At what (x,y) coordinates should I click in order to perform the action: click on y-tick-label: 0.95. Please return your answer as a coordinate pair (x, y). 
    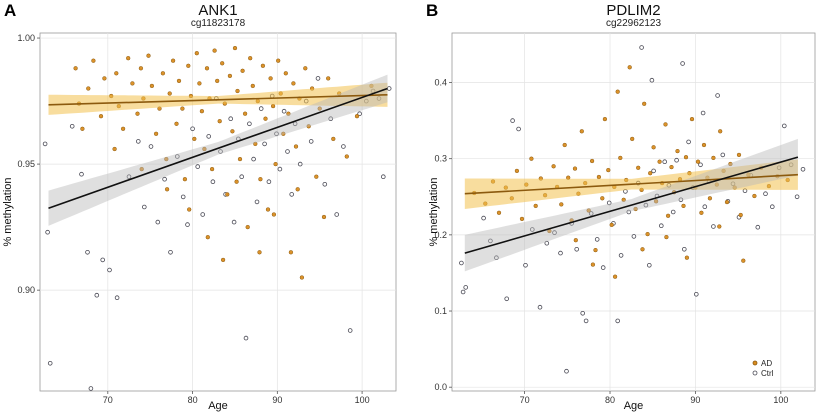
    Looking at the image, I should click on (26, 164).